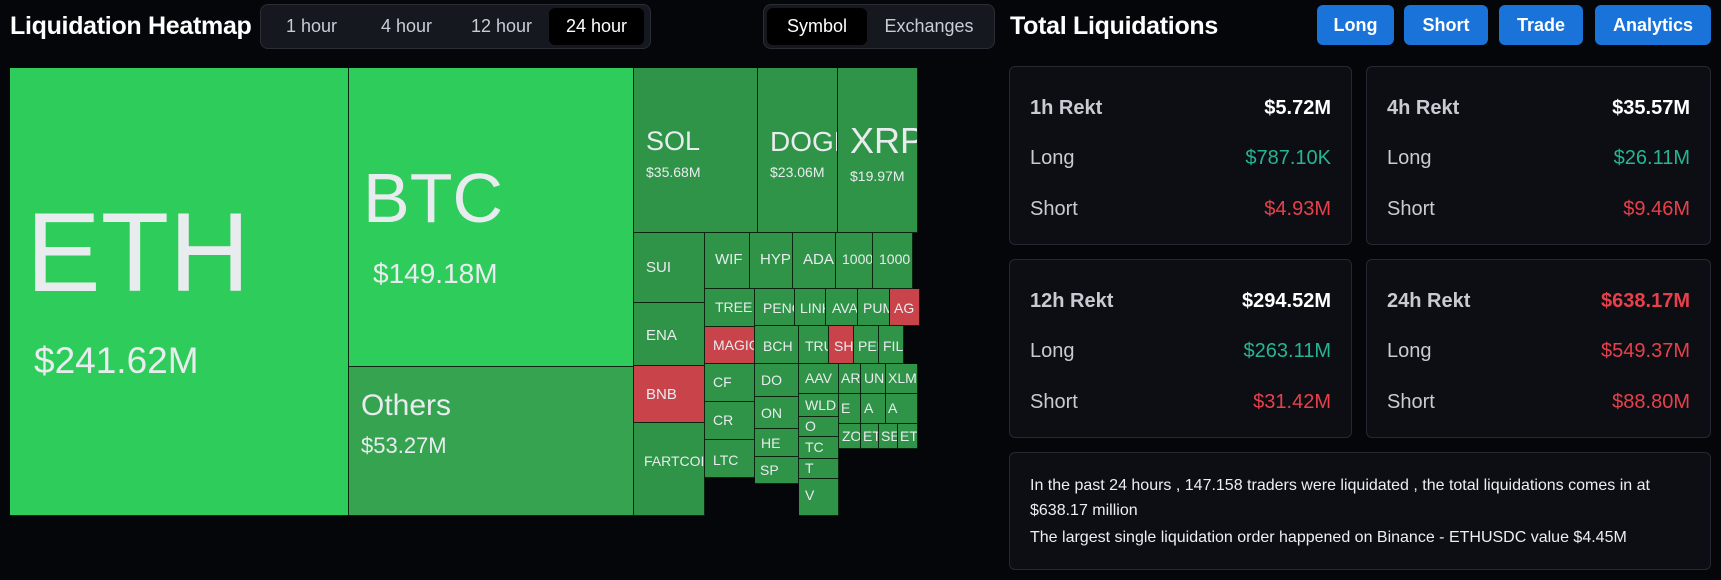  What do you see at coordinates (669, 469) in the screenshot?
I see `heatmap-tile-fartcoin: FARTCOIN` at bounding box center [669, 469].